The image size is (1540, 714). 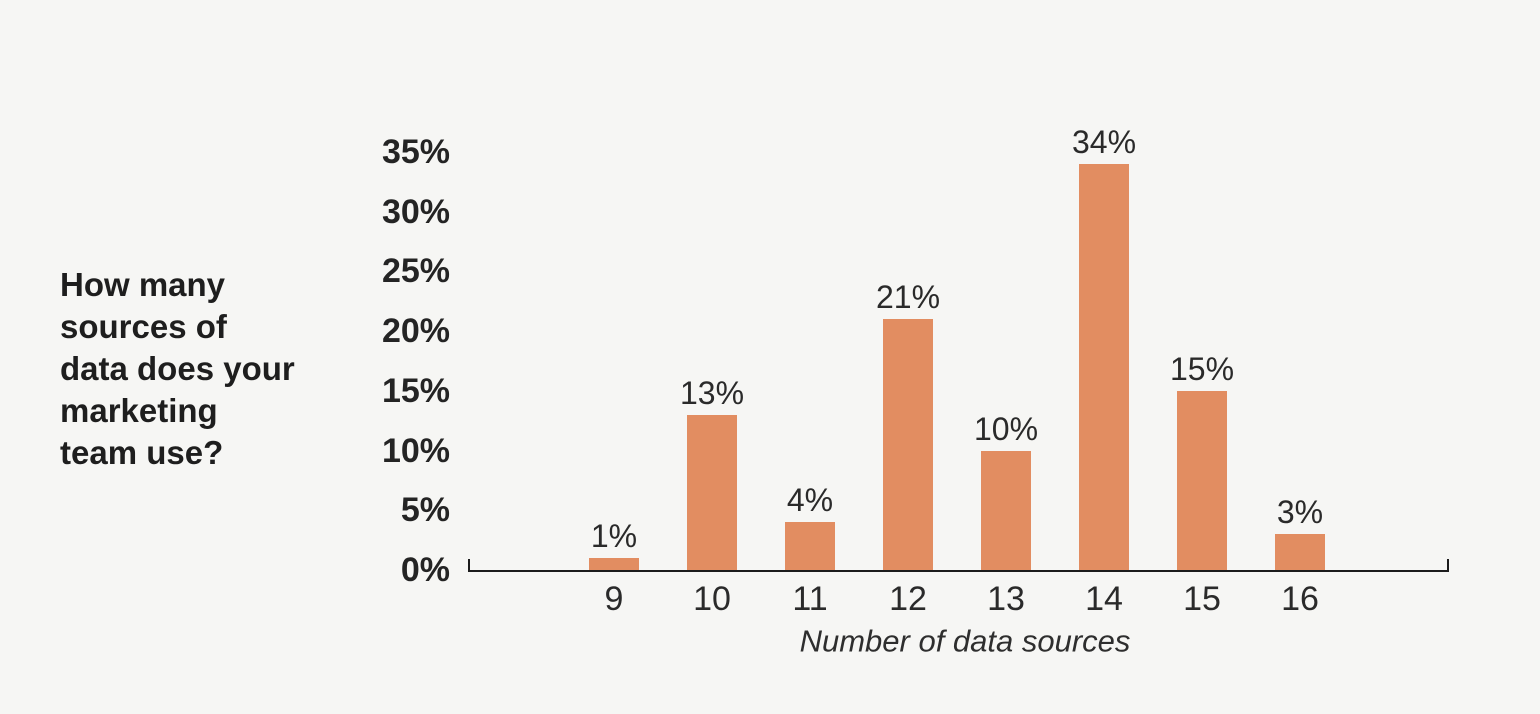 What do you see at coordinates (810, 500) in the screenshot?
I see `bar-value-label: 4%` at bounding box center [810, 500].